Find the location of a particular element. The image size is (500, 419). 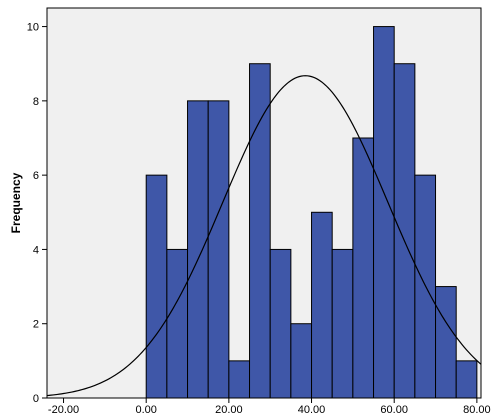

x-tick-label: 0.00 is located at coordinates (145, 410).